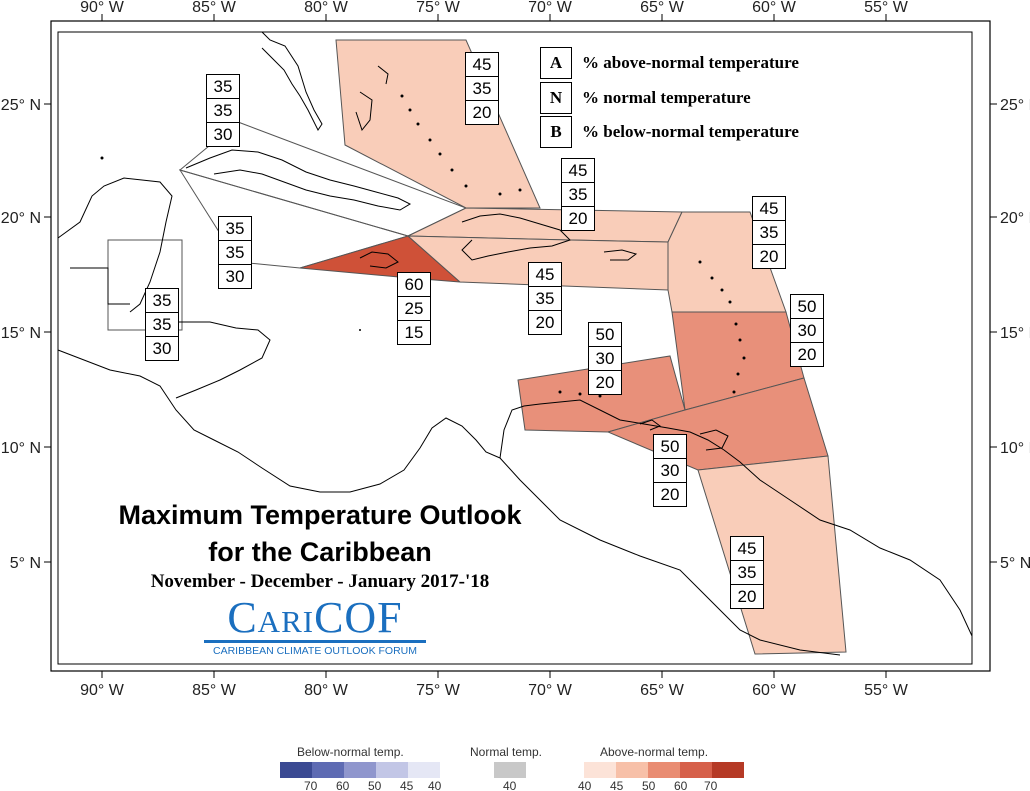 This screenshot has height=791, width=1030. I want to click on legend-above-value: 60, so click(681, 785).